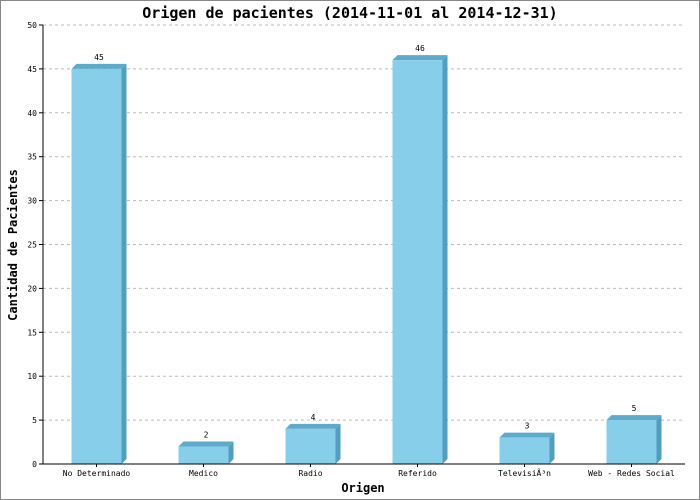  Describe the element at coordinates (32, 376) in the screenshot. I see `y-tick-label: 10` at that location.